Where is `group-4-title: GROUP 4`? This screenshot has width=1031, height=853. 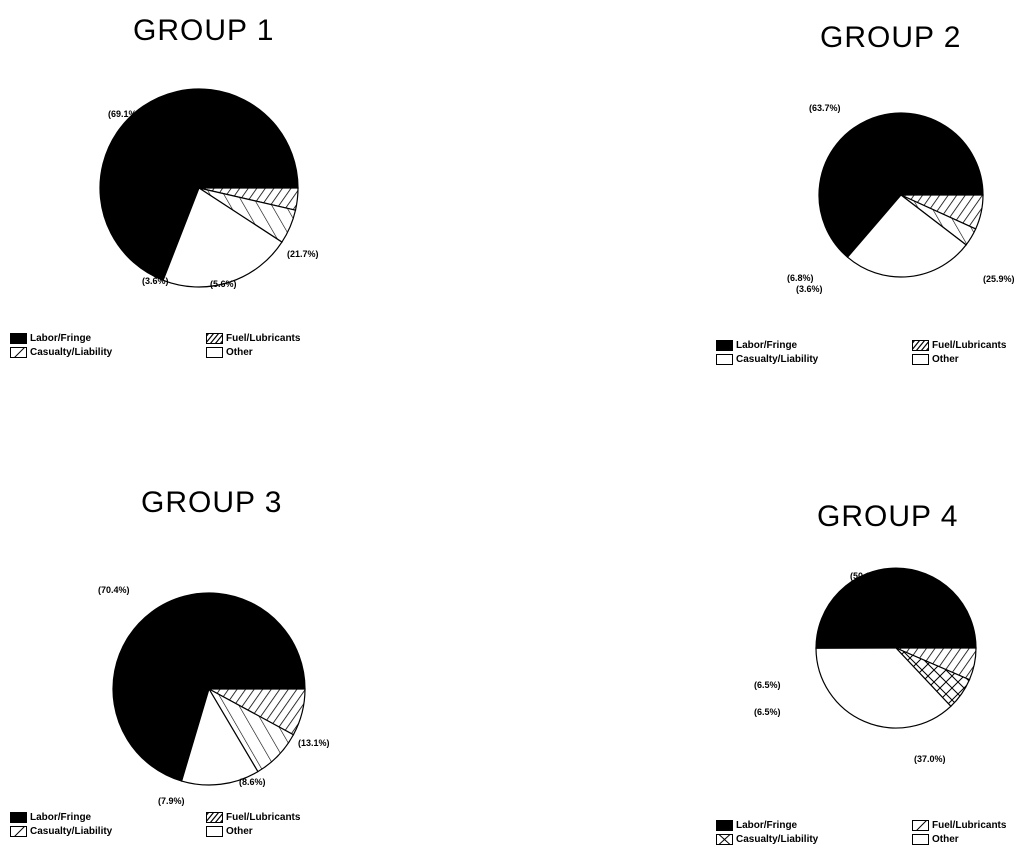
group-4-title: GROUP 4 is located at coordinates (888, 516).